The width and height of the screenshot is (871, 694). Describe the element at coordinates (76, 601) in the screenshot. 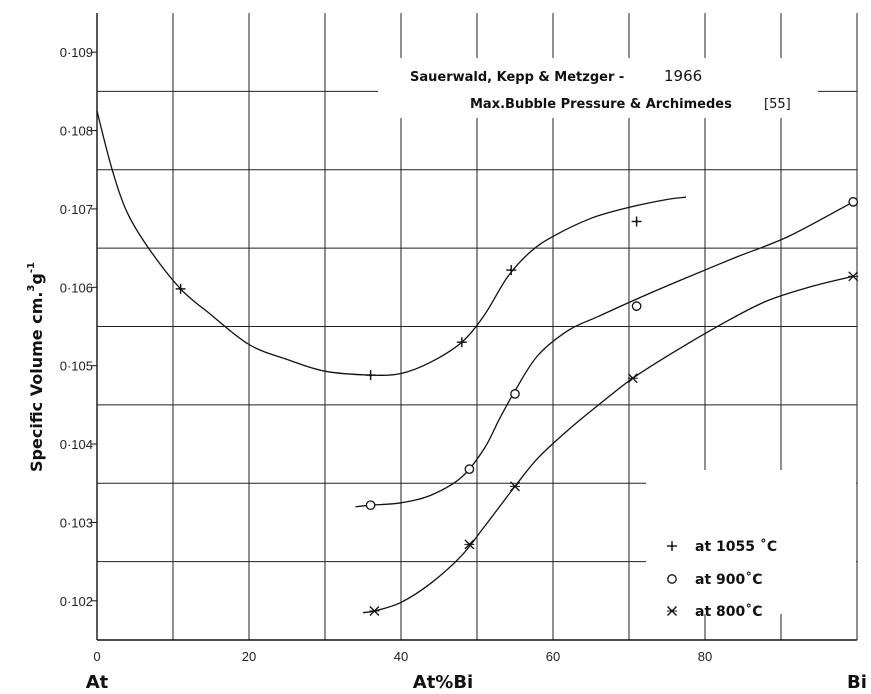

I see `y-tick-label: 0·102` at that location.